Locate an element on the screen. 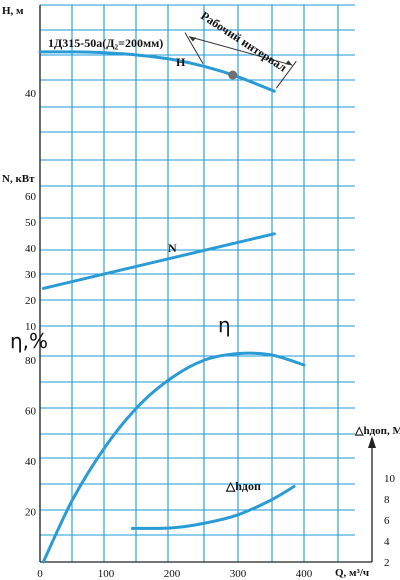 This screenshot has width=400, height=580. power-curve is located at coordinates (158, 261).